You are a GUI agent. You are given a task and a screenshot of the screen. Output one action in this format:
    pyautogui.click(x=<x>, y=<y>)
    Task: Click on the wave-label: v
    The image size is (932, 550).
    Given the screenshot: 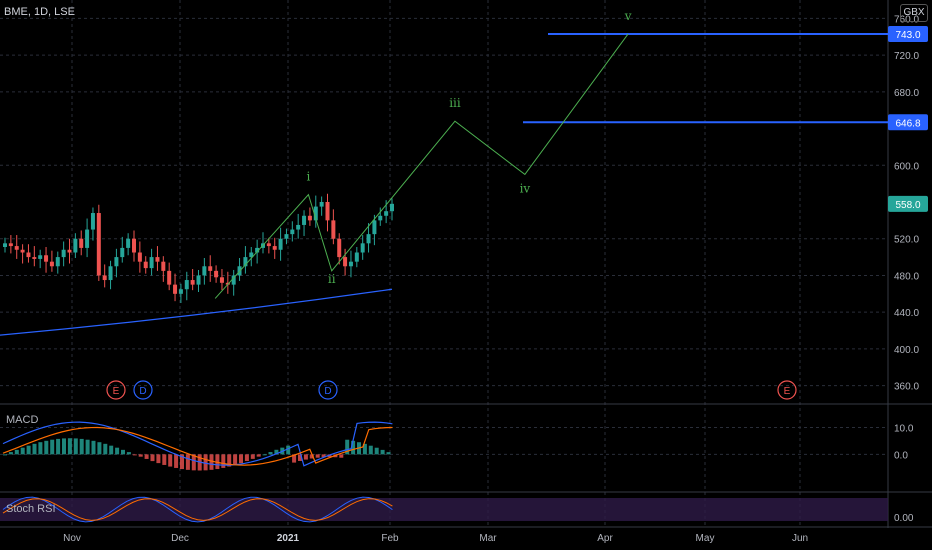 What is the action you would take?
    pyautogui.click(x=628, y=16)
    